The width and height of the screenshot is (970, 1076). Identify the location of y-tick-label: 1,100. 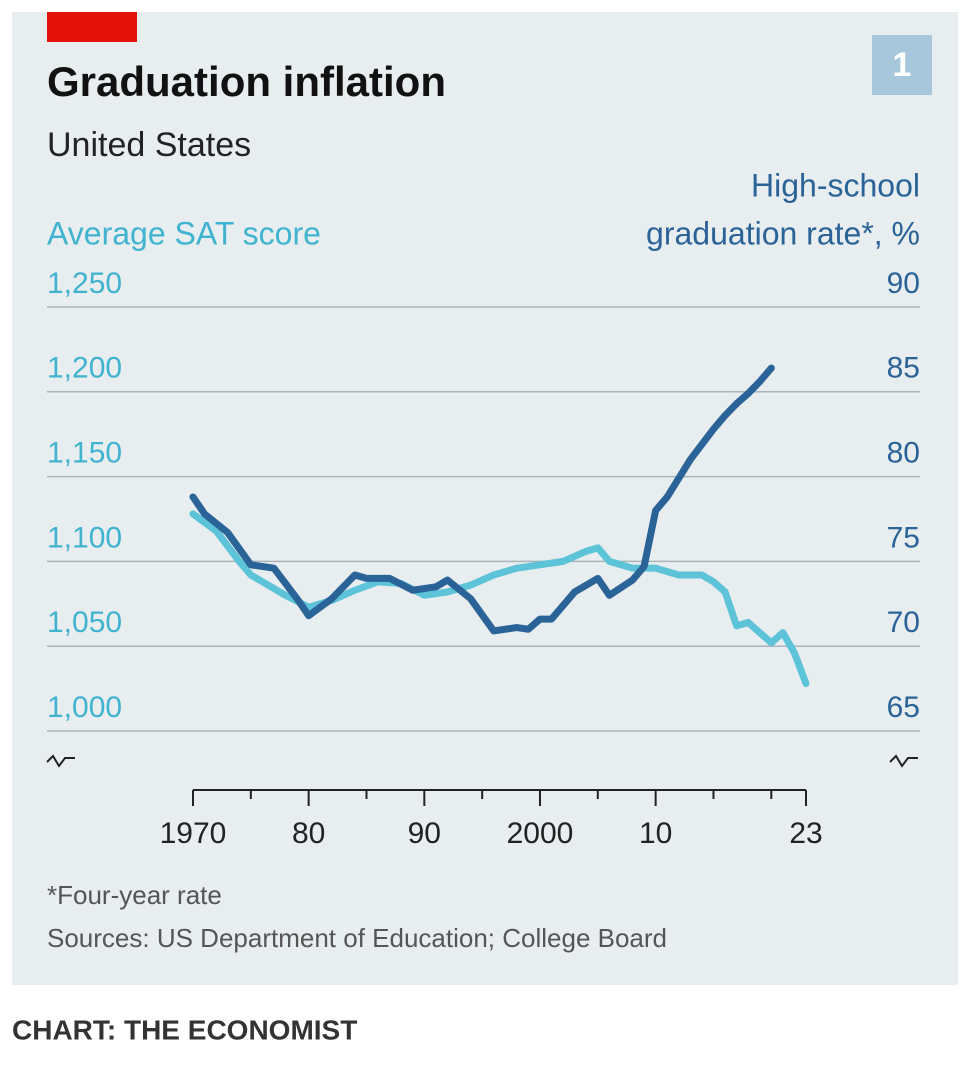
(84, 537).